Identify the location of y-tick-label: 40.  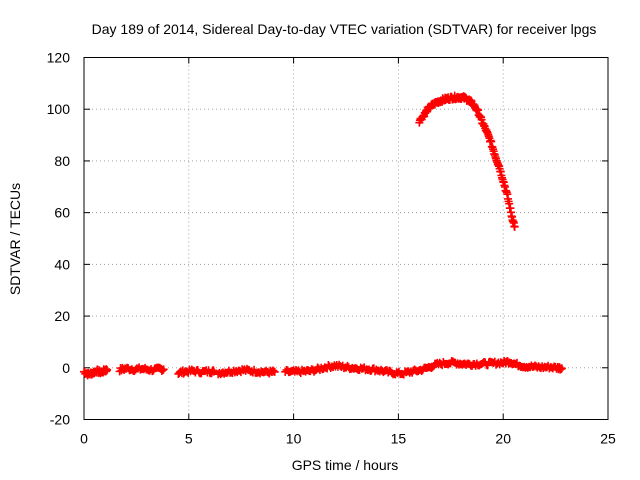
(62, 264).